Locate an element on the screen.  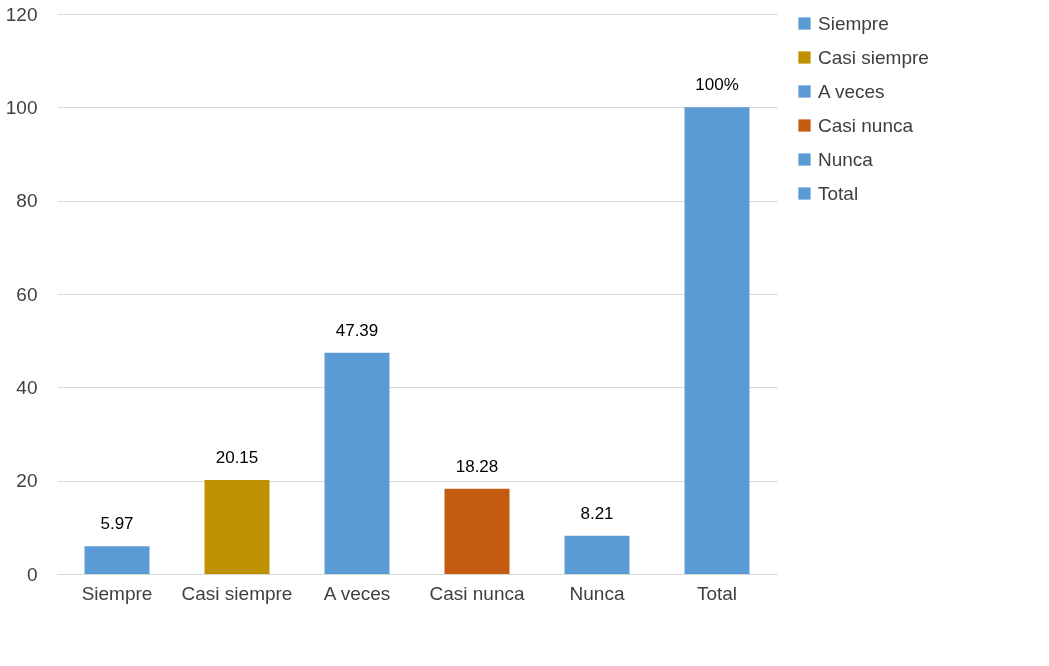
data-label: 5.97 is located at coordinates (117, 524).